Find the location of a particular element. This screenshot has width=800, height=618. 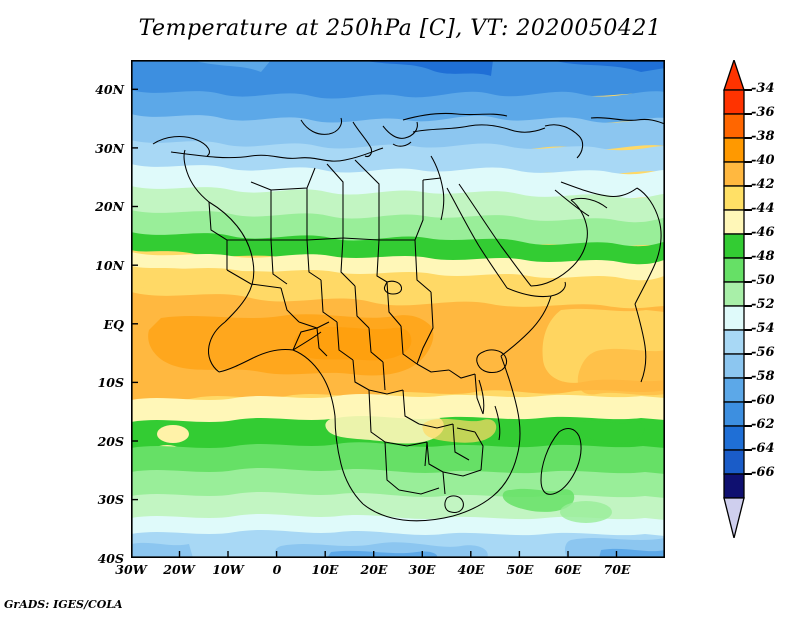

colorbar-label: -66 is located at coordinates (763, 472).